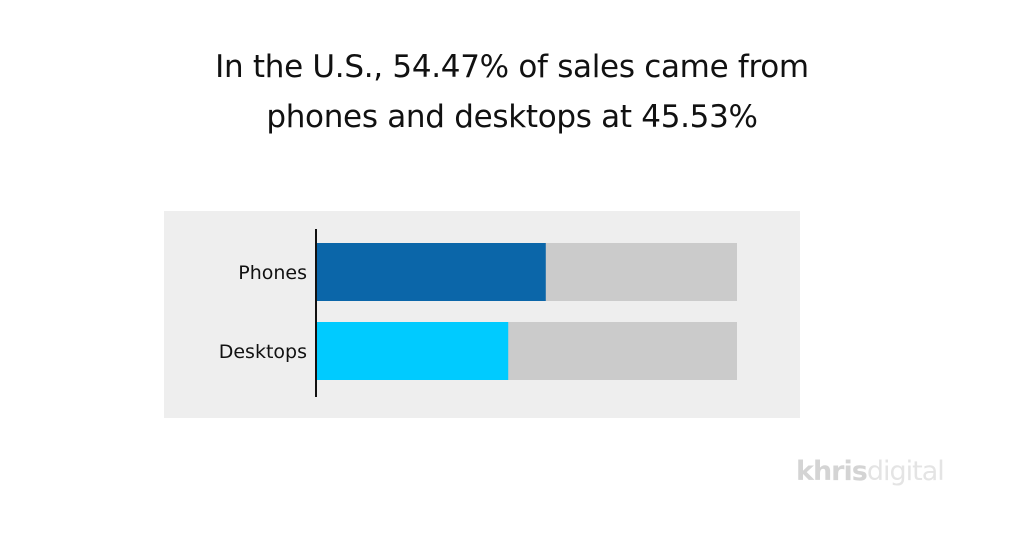 The width and height of the screenshot is (1024, 536). I want to click on title-line-1: In the U.S., 54.47% of sales came from, so click(512, 67).